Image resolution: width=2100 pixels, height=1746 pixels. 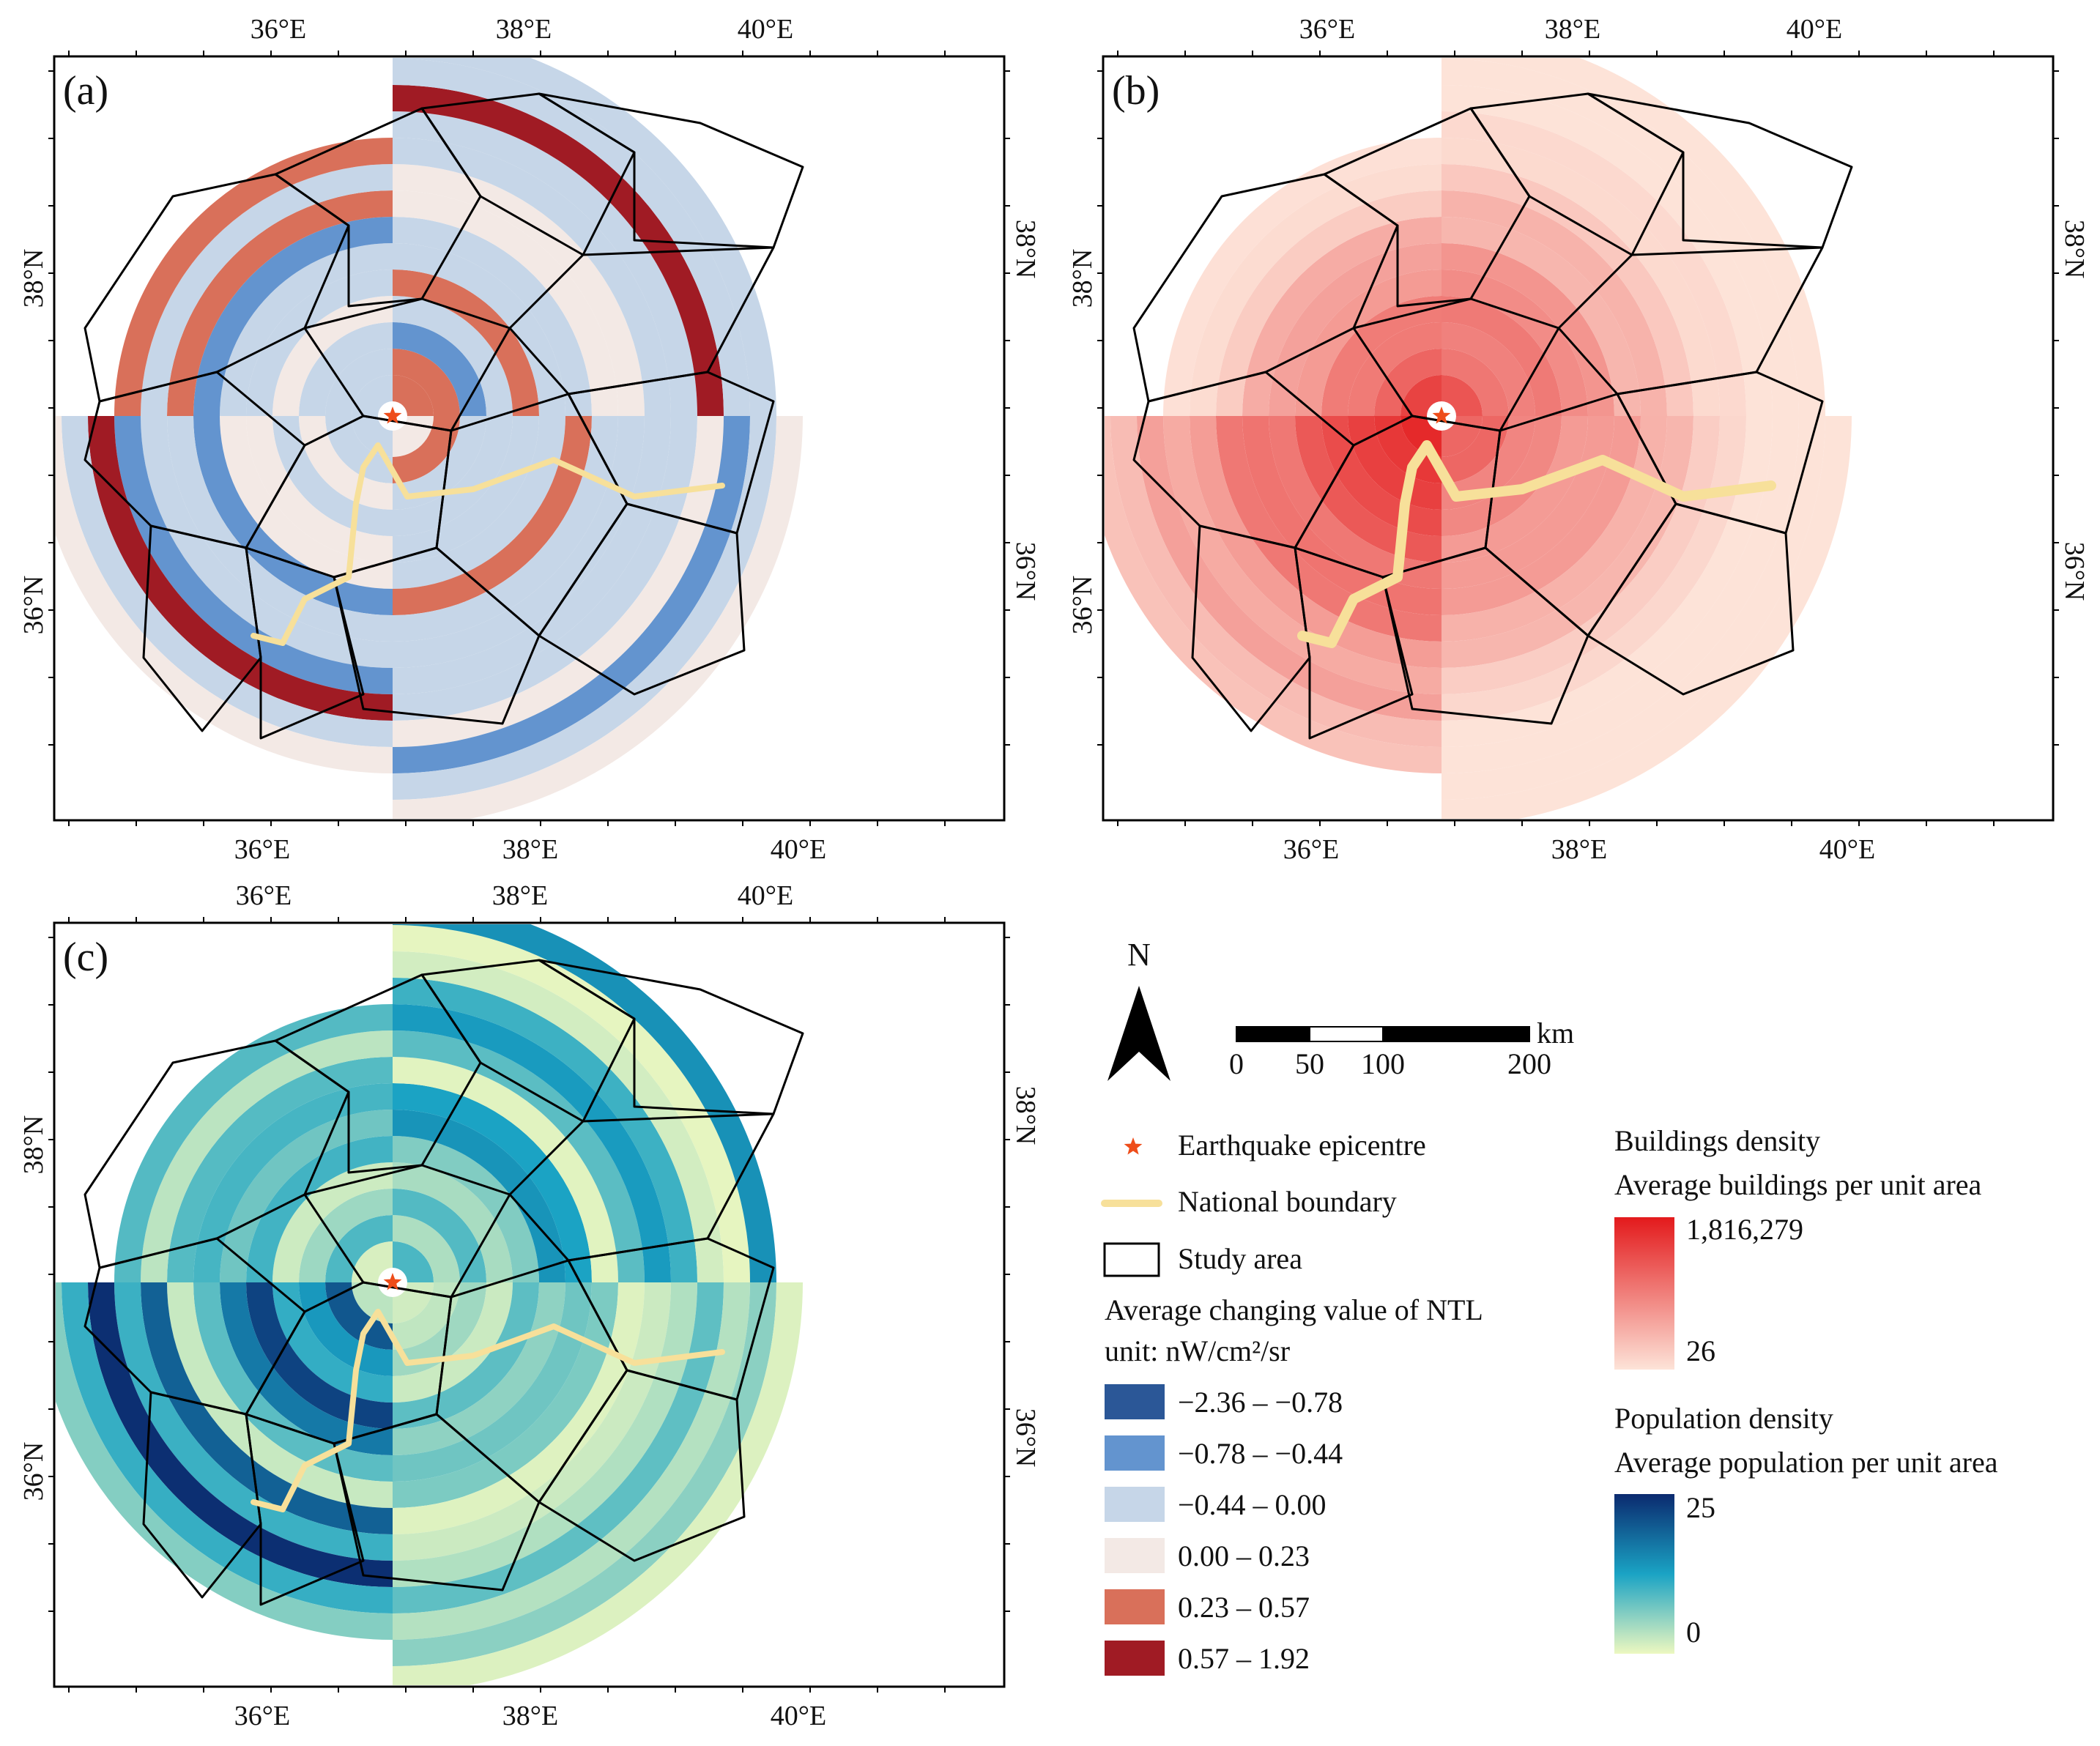 What do you see at coordinates (1744, 1229) in the screenshot?
I see `buildings-legend-max: 1,816,279` at bounding box center [1744, 1229].